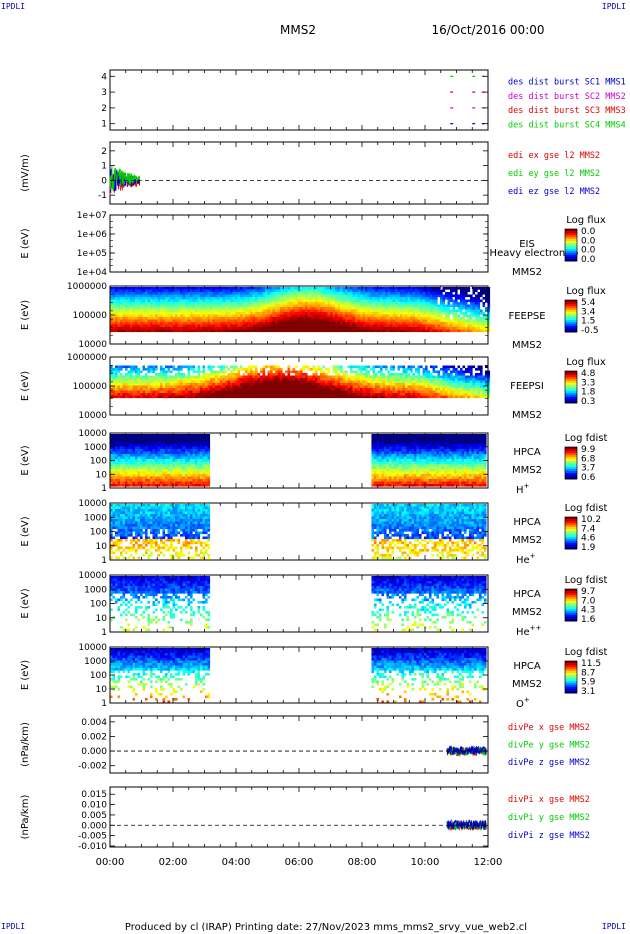 This screenshot has height=934, width=630. I want to click on feepse-spacecraft-label: MMS2, so click(527, 345).